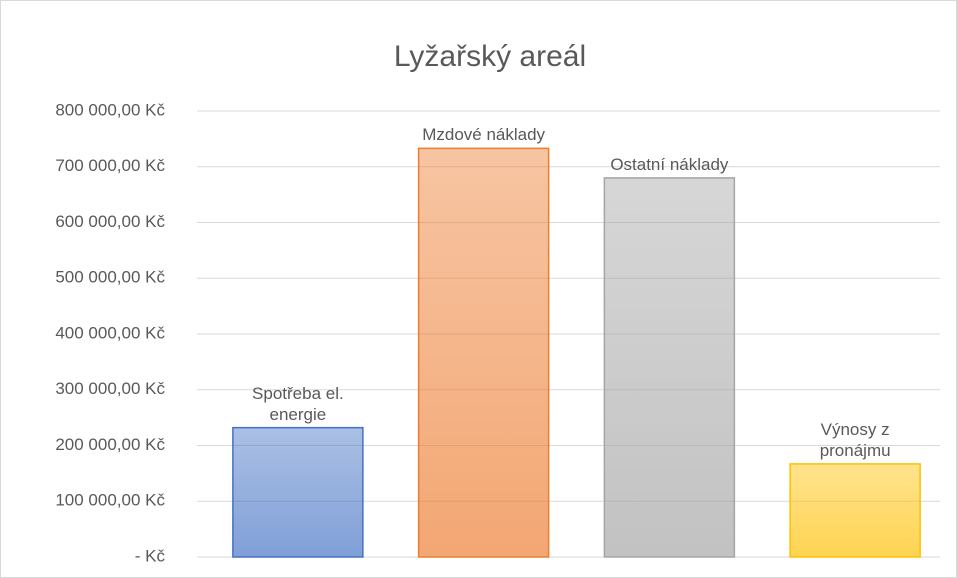 The width and height of the screenshot is (957, 578). Describe the element at coordinates (855, 439) in the screenshot. I see `category-label: Výnosy z pronájmu` at that location.